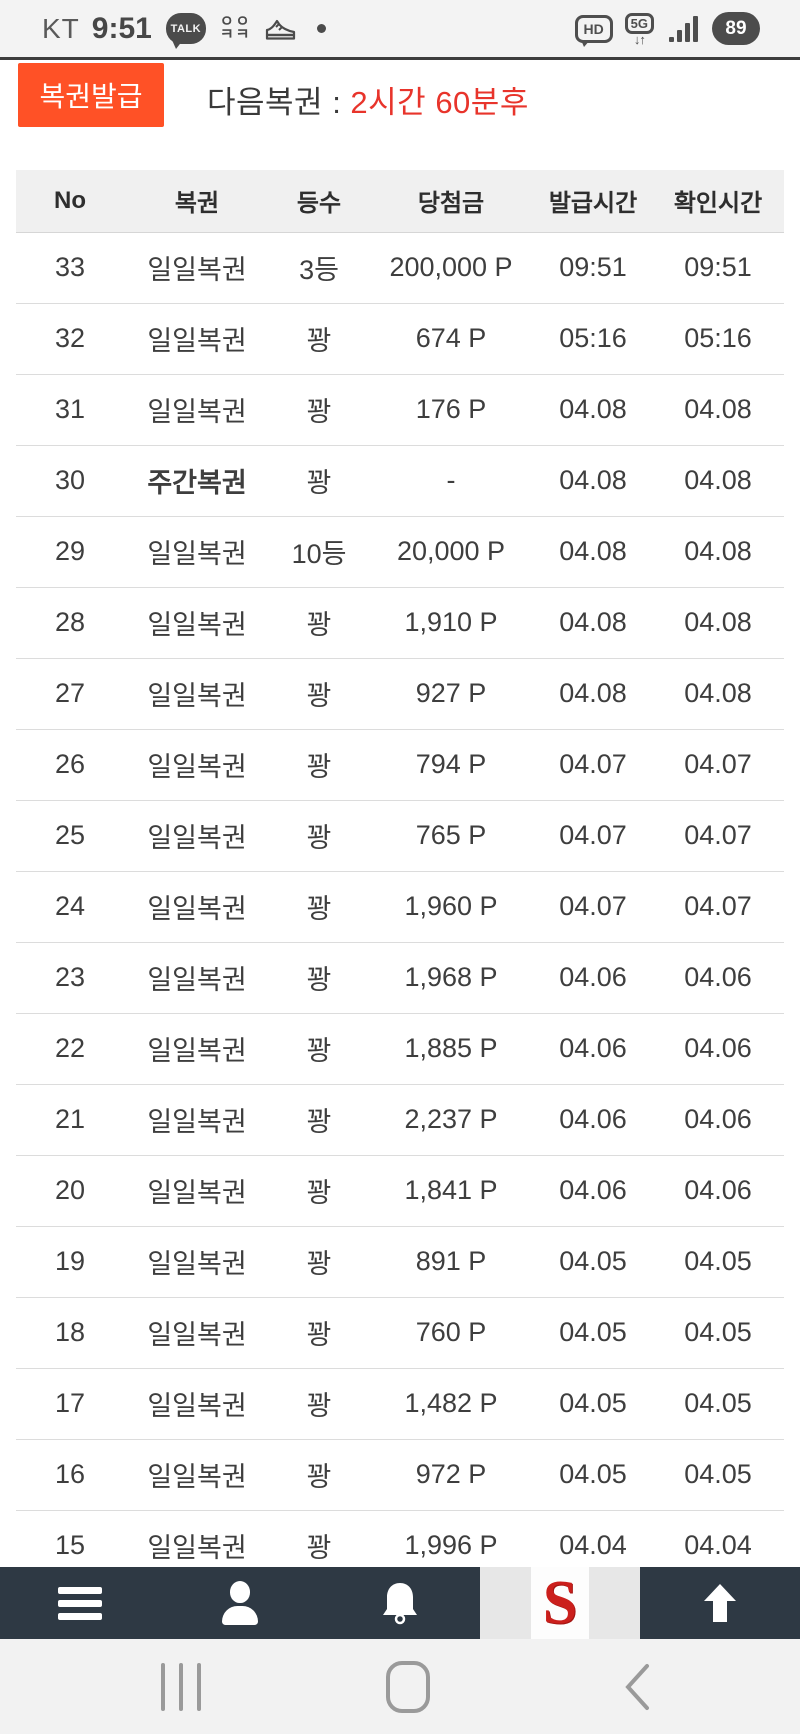  I want to click on notification-dot-icon, so click(322, 28).